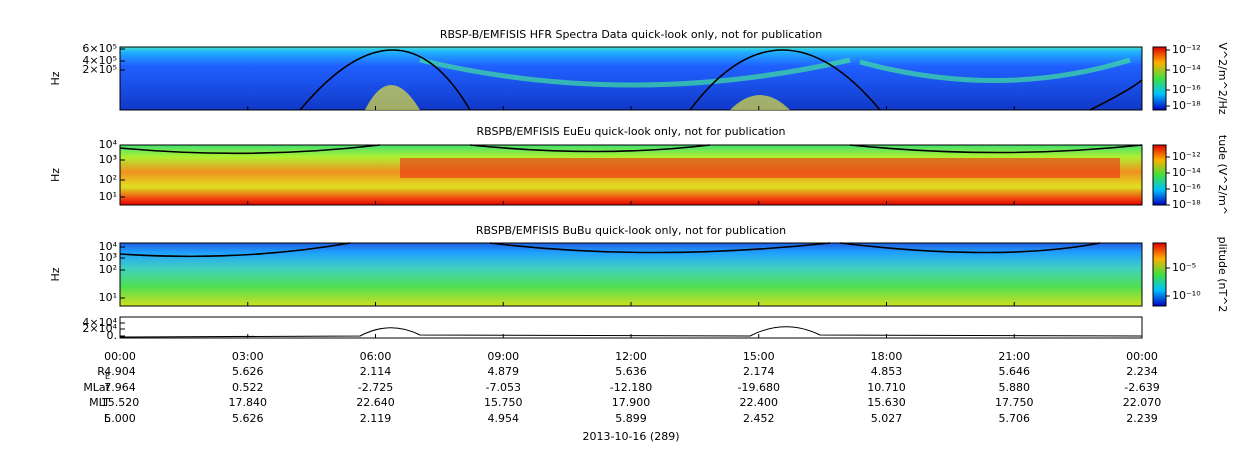 Image resolution: width=1250 pixels, height=449 pixels. What do you see at coordinates (887, 371) in the screenshot?
I see `ephemeris-value: 4.853` at bounding box center [887, 371].